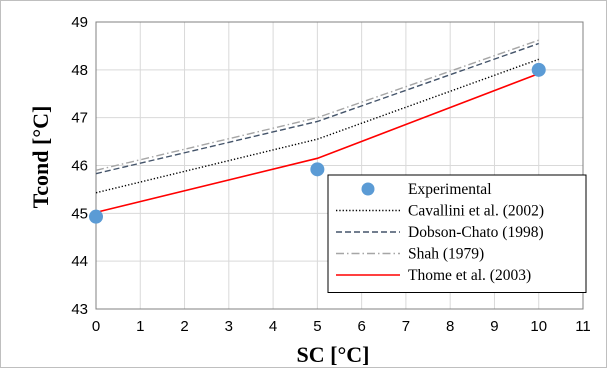 This screenshot has width=607, height=368. What do you see at coordinates (406, 326) in the screenshot?
I see `x-tick-label: 7` at bounding box center [406, 326].